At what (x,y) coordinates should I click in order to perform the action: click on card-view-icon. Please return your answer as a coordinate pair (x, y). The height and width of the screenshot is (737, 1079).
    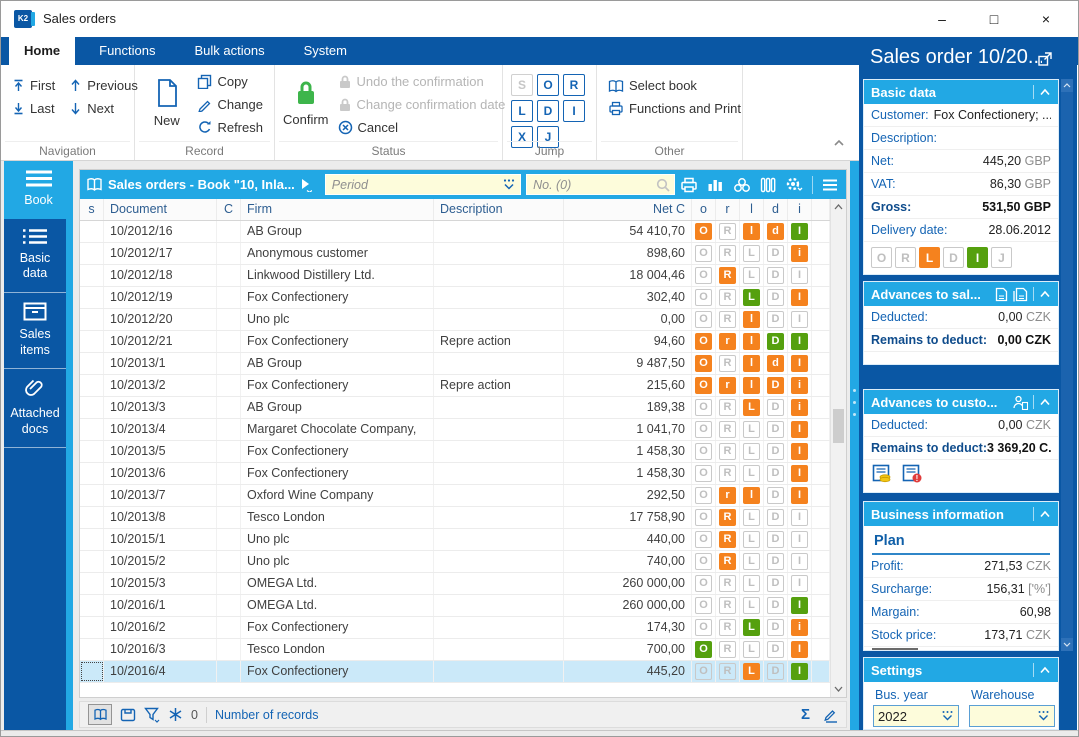
    Looking at the image, I should click on (128, 715).